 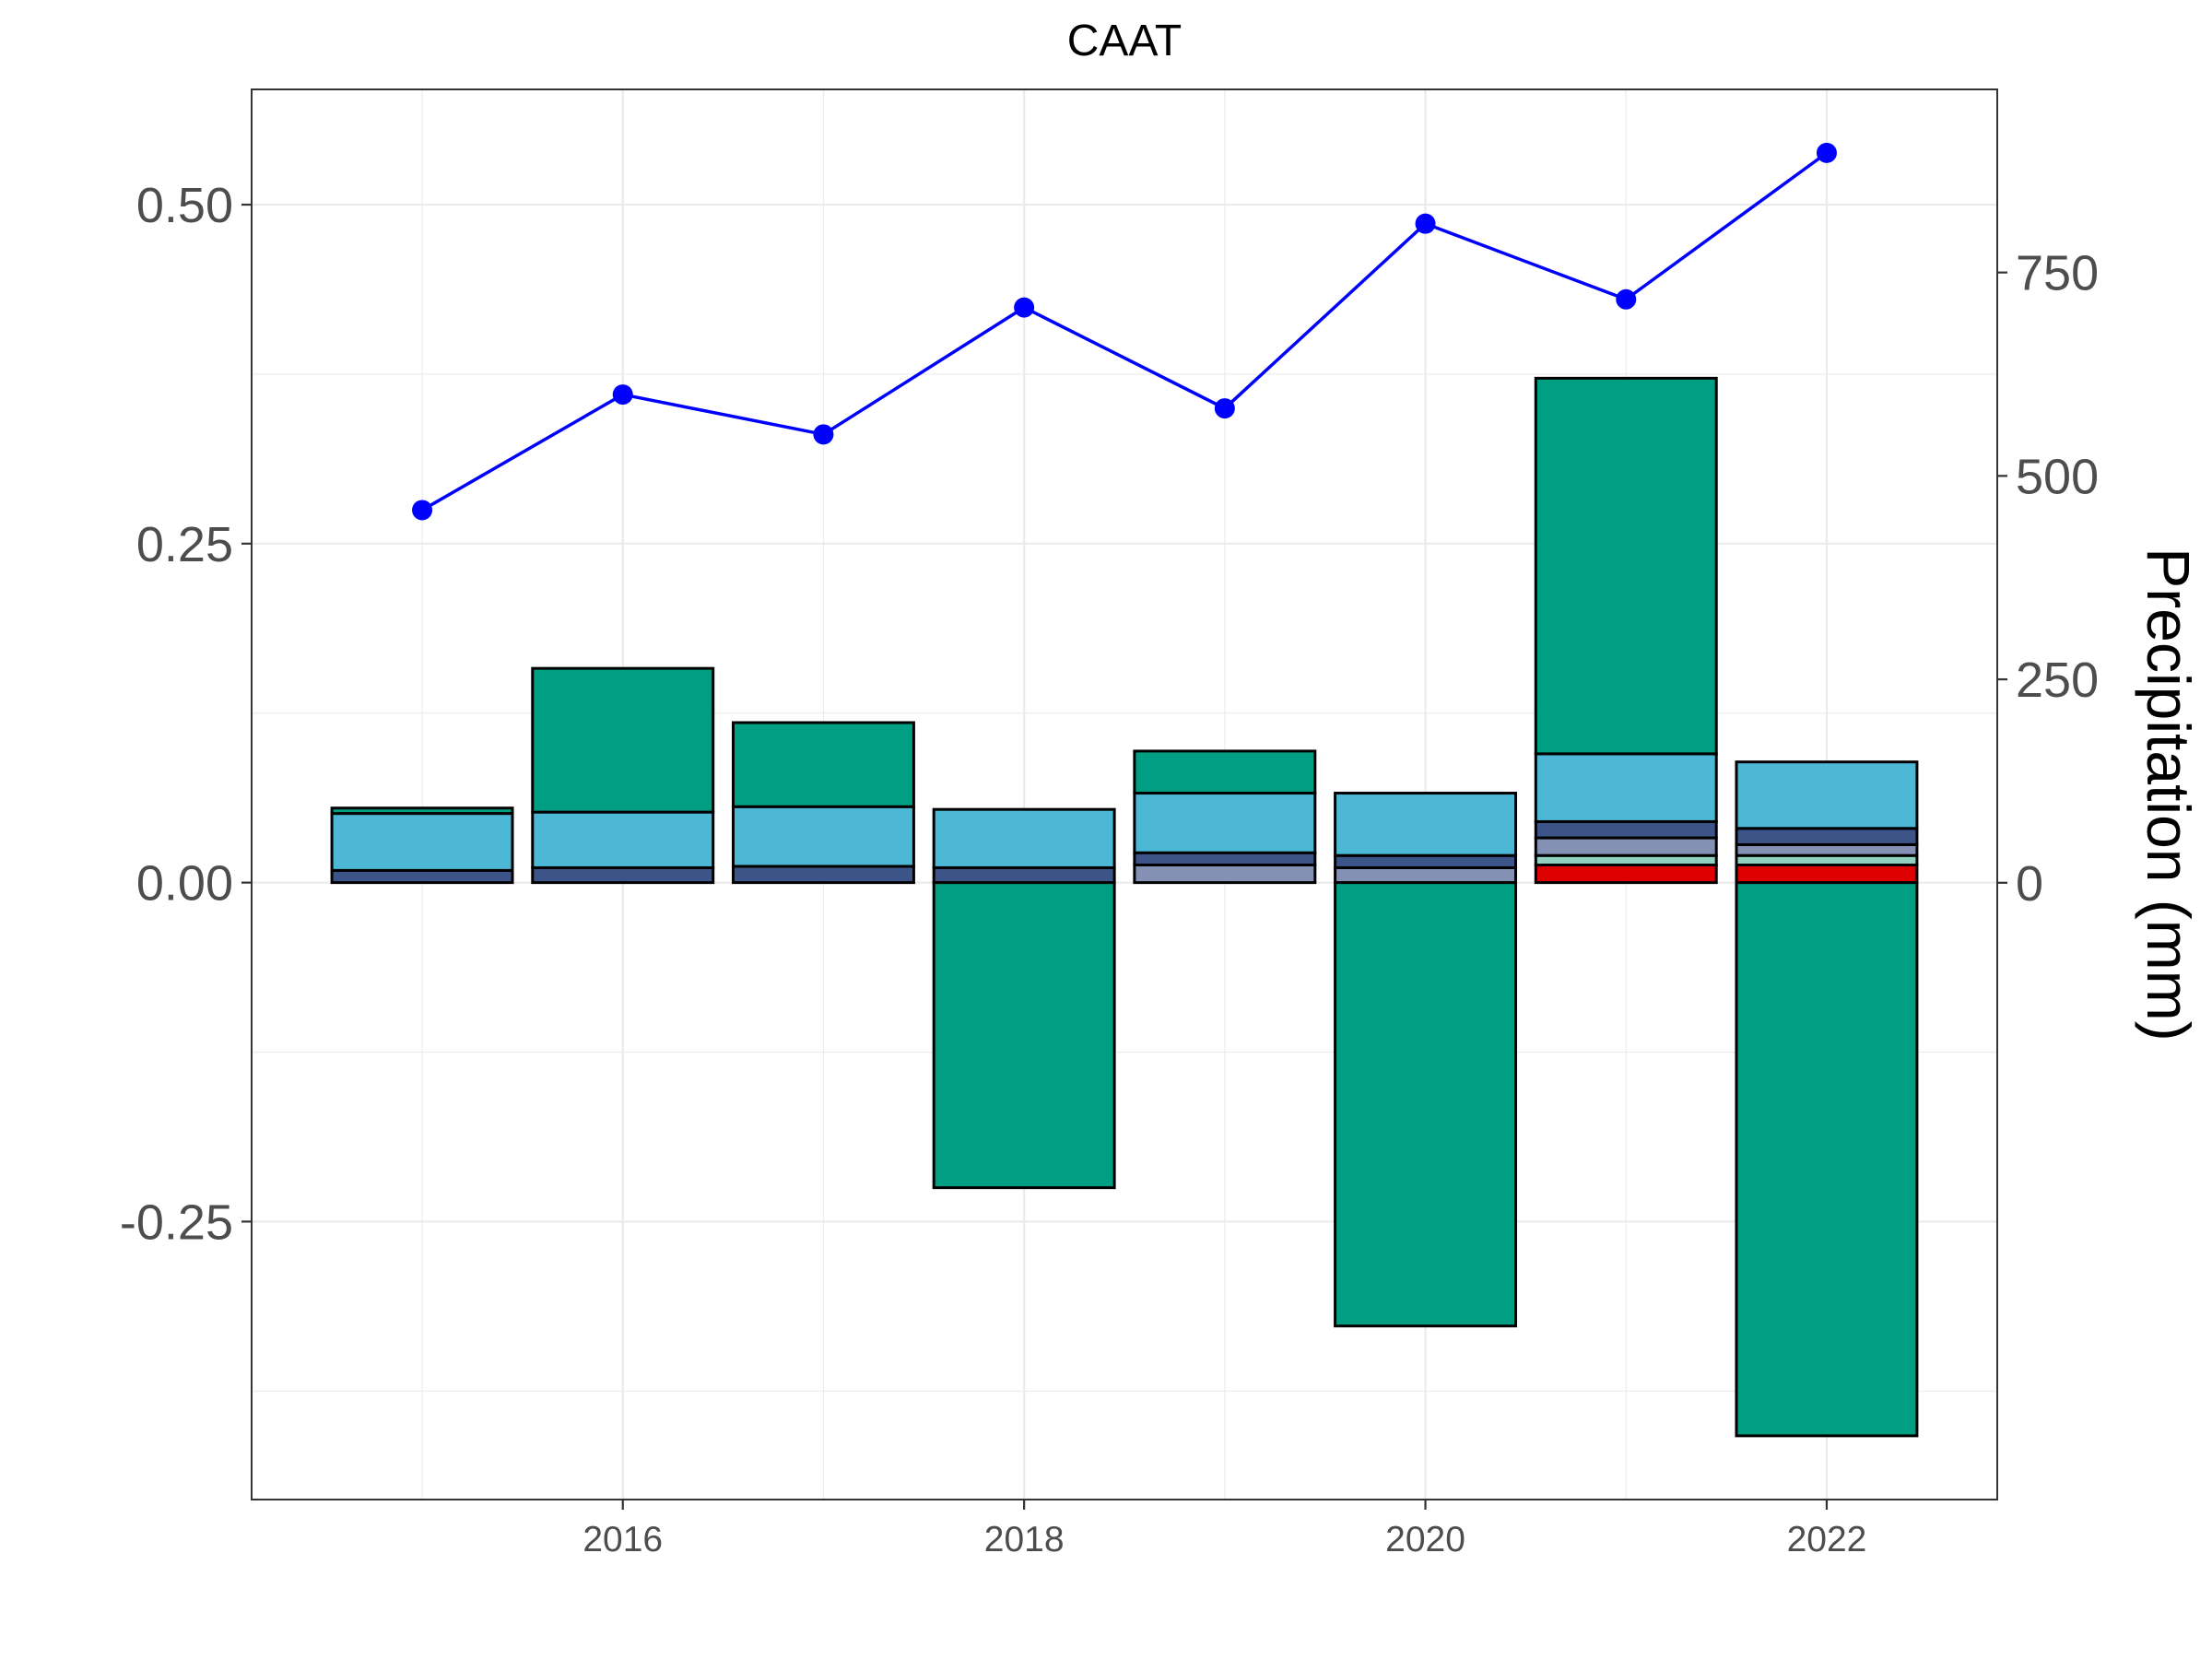 I want to click on chart-title: CAAT, so click(x=1124, y=41).